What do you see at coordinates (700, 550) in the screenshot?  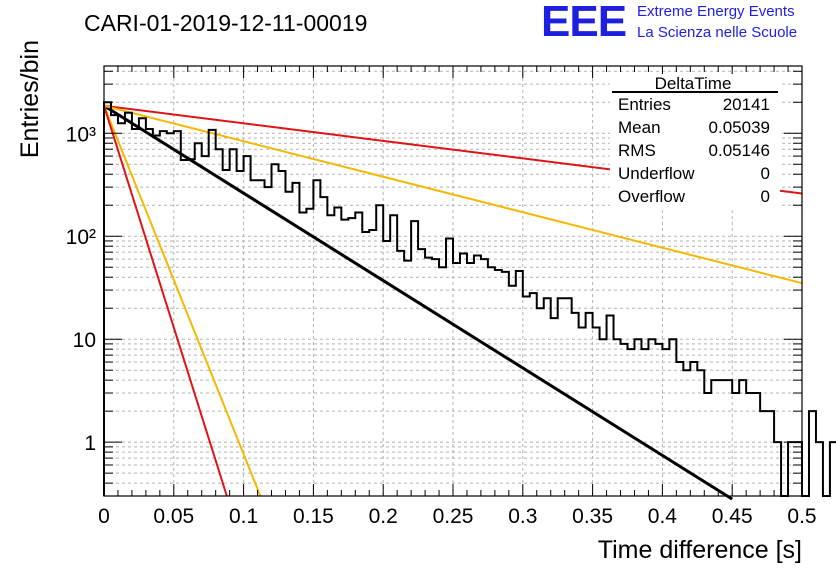 I see `x-axis-label: Time difference [s]` at bounding box center [700, 550].